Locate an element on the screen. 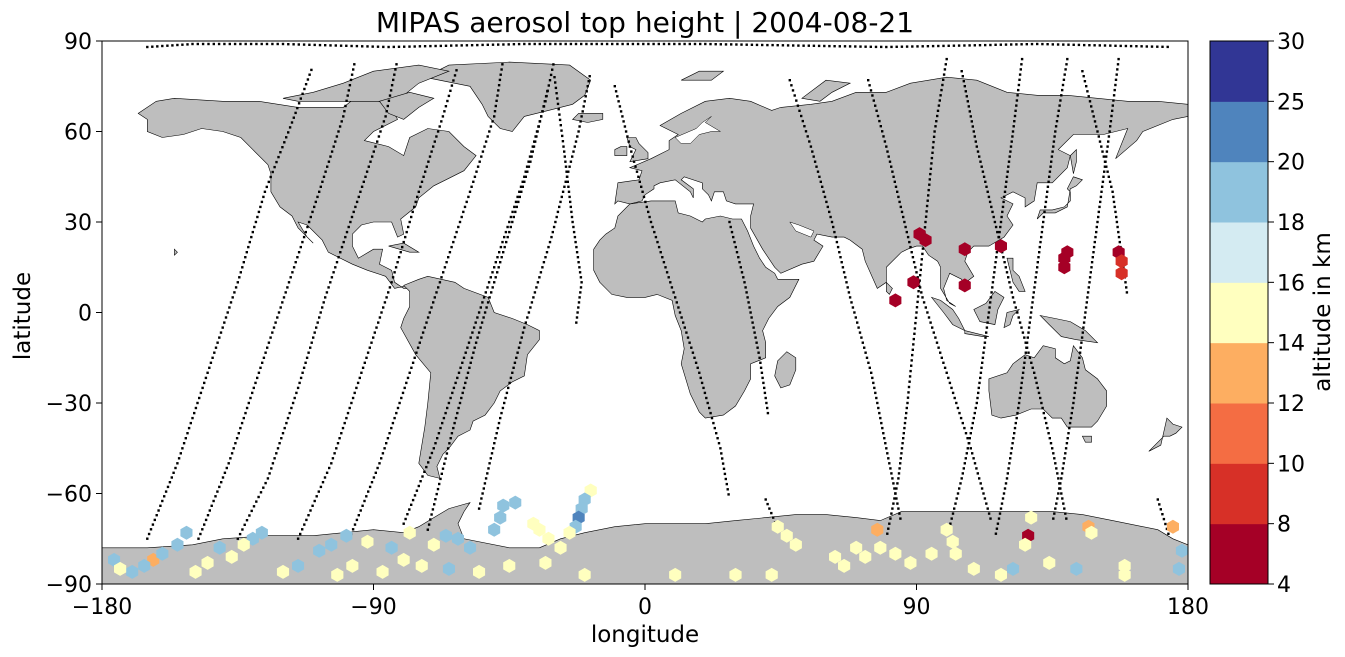 The width and height of the screenshot is (1345, 657). ground-track is located at coordinates (1105, 182).